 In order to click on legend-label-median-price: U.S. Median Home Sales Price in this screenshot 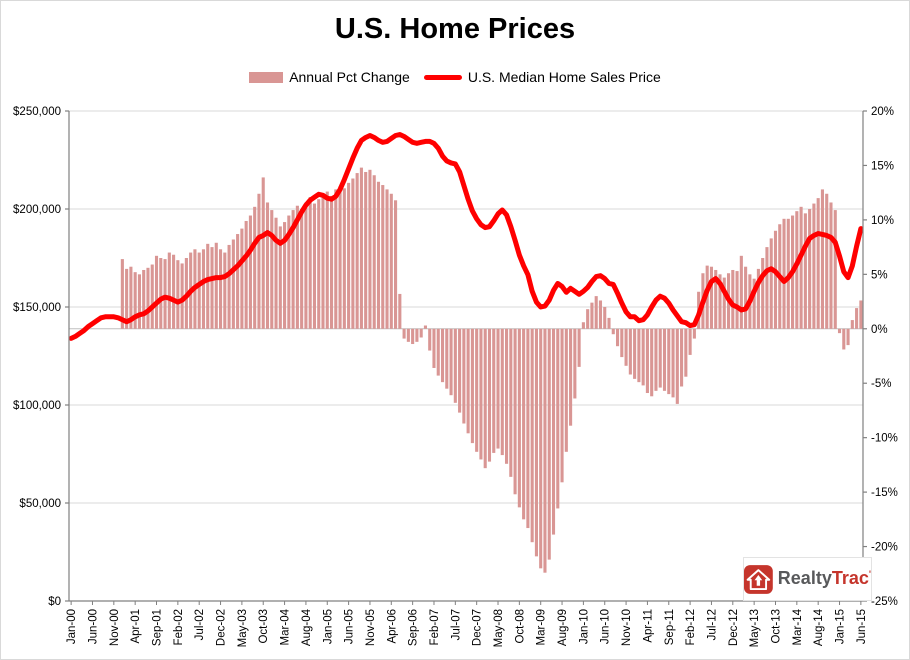, I will do `click(564, 77)`.